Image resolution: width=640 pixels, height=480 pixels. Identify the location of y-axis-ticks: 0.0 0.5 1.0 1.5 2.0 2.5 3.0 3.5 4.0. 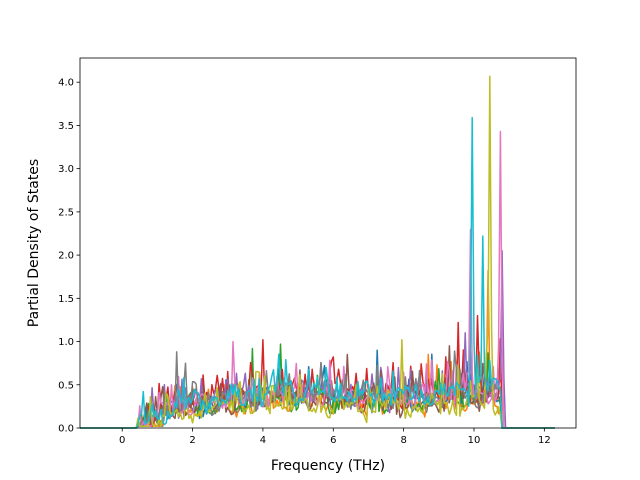
(69, 256).